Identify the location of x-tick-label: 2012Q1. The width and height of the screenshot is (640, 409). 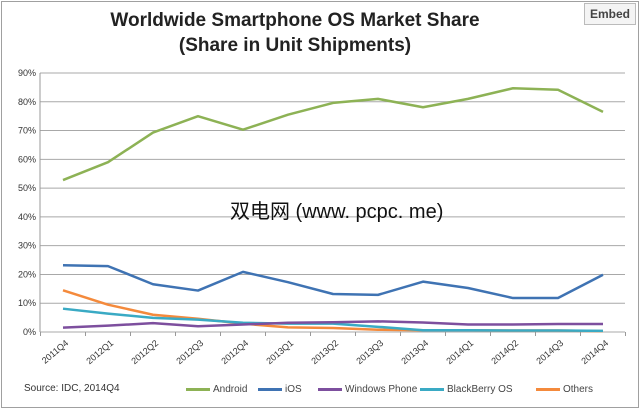
(99, 352).